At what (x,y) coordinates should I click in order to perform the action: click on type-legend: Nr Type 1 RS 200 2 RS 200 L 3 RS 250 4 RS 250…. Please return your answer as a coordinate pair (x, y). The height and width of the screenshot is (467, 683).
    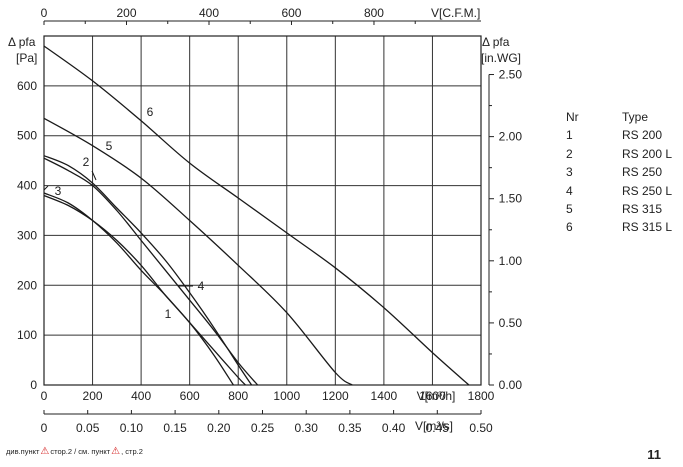
    Looking at the image, I should click on (619, 172).